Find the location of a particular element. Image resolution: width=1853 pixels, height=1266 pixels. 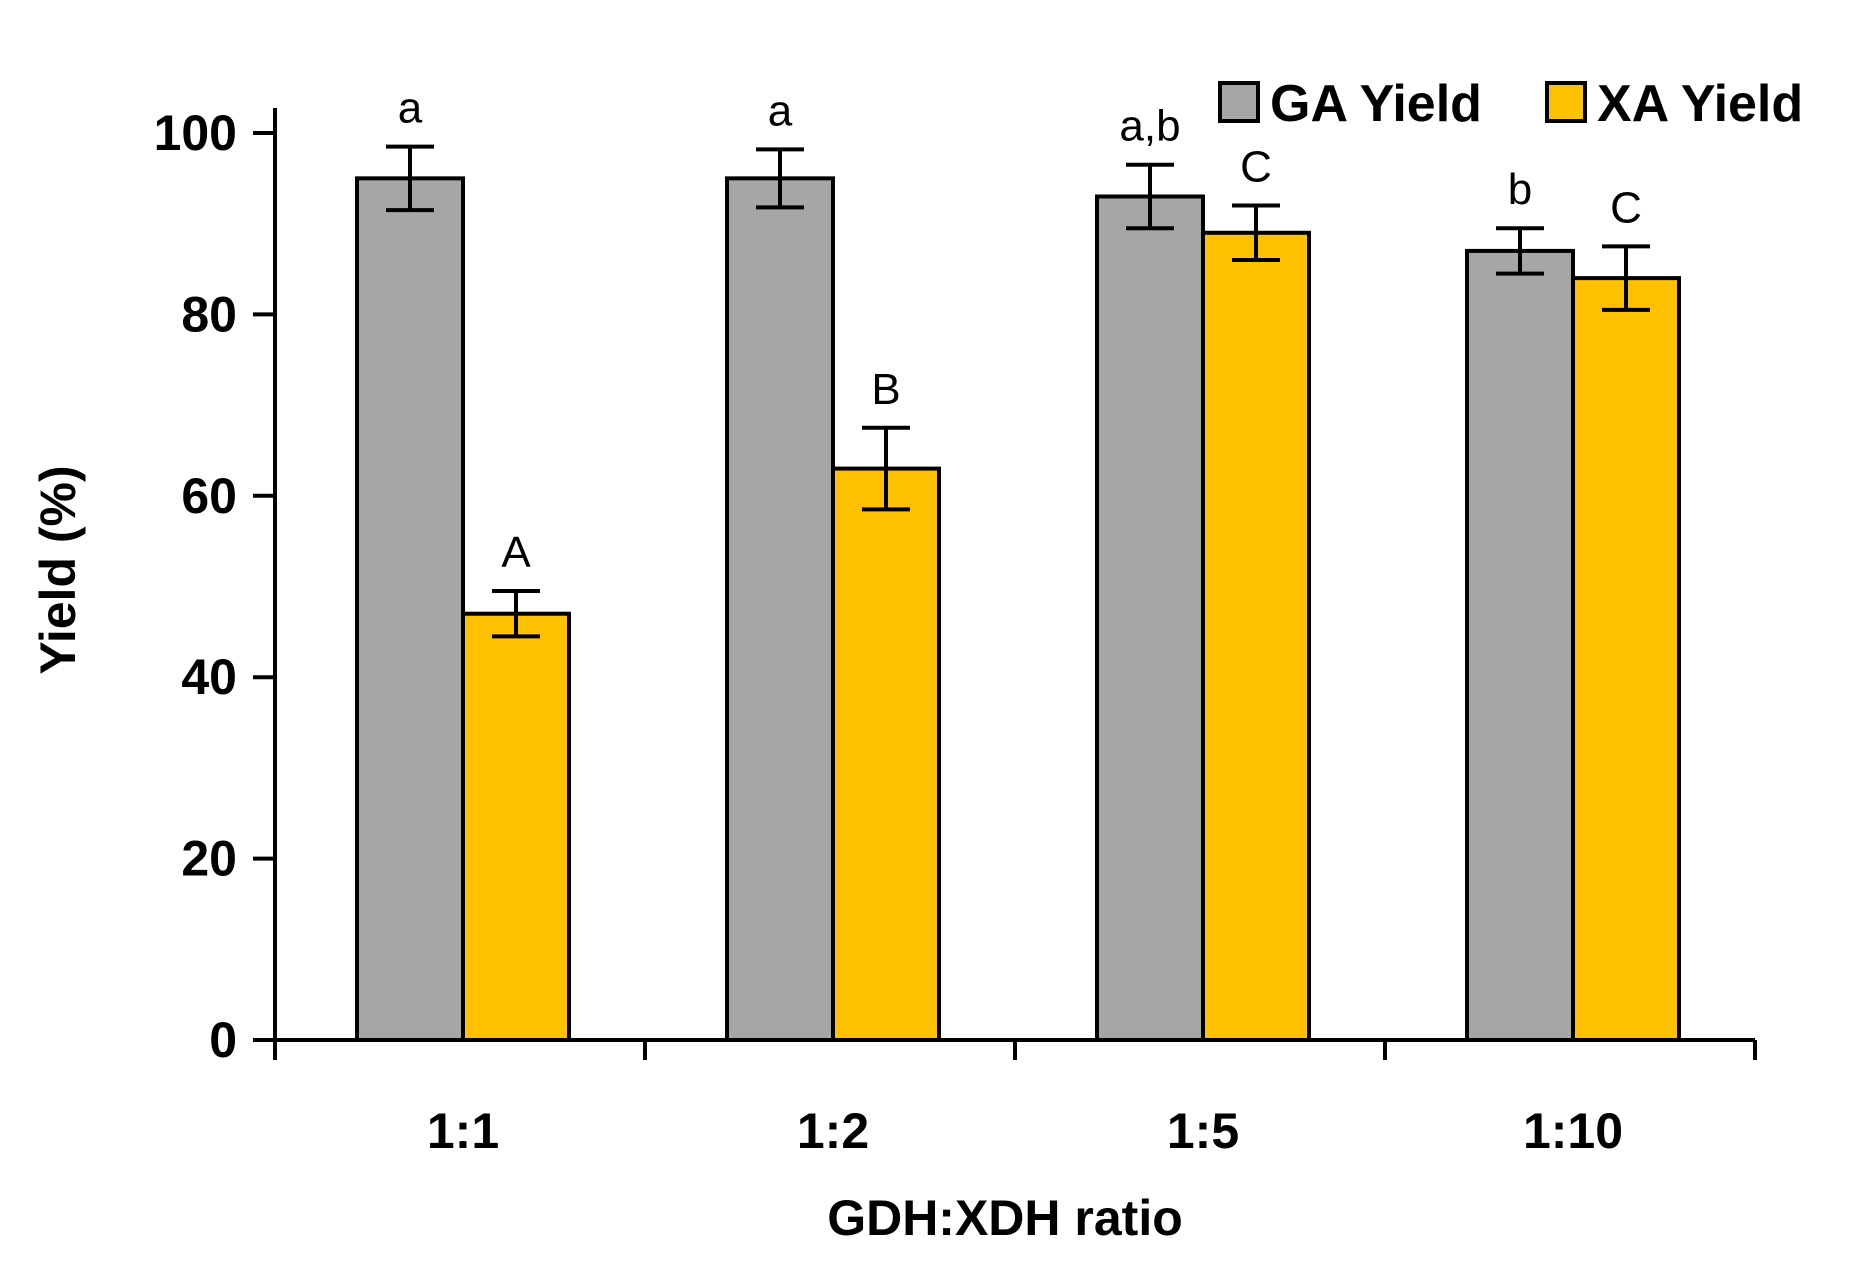

significance-label: a,b is located at coordinates (1149, 126).